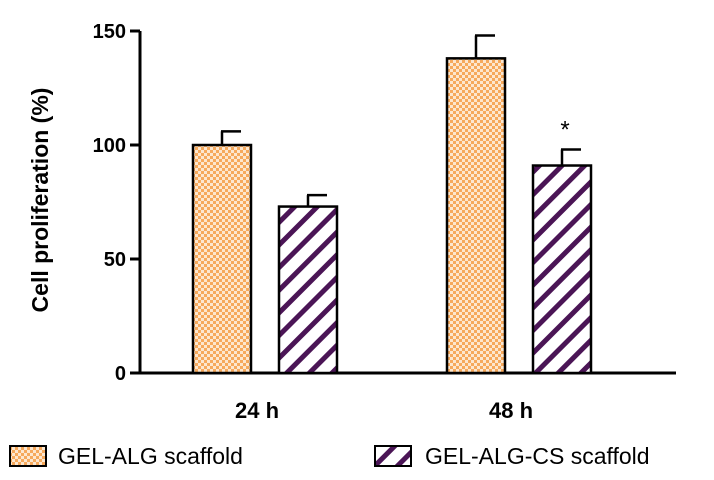  I want to click on x-category-label: 48 h, so click(511, 410).